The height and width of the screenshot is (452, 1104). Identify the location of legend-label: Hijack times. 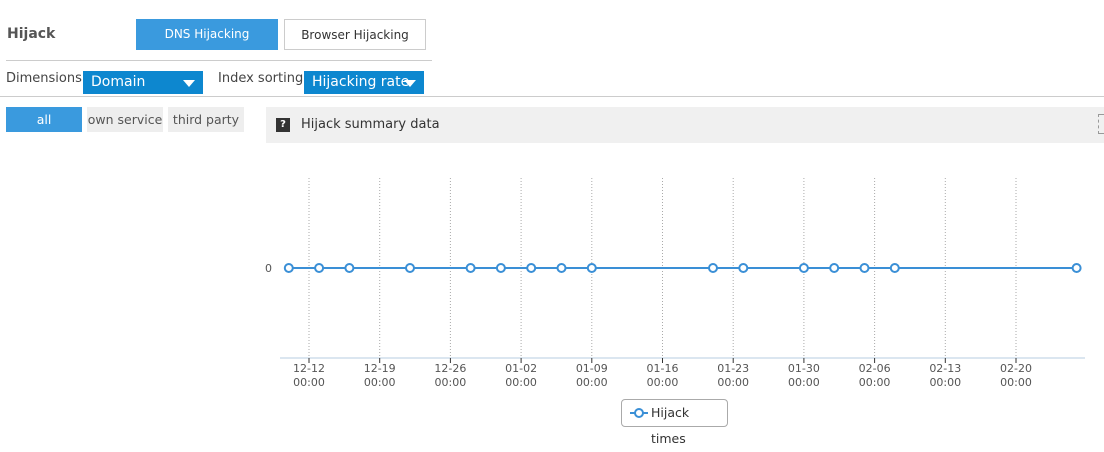
(670, 425).